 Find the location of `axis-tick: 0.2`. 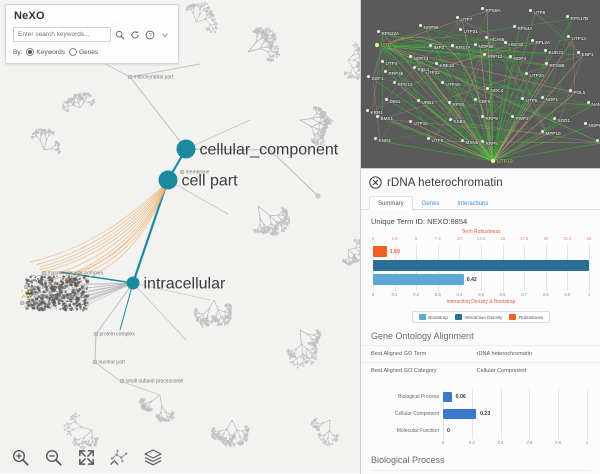

axis-tick: 0.2 is located at coordinates (416, 294).